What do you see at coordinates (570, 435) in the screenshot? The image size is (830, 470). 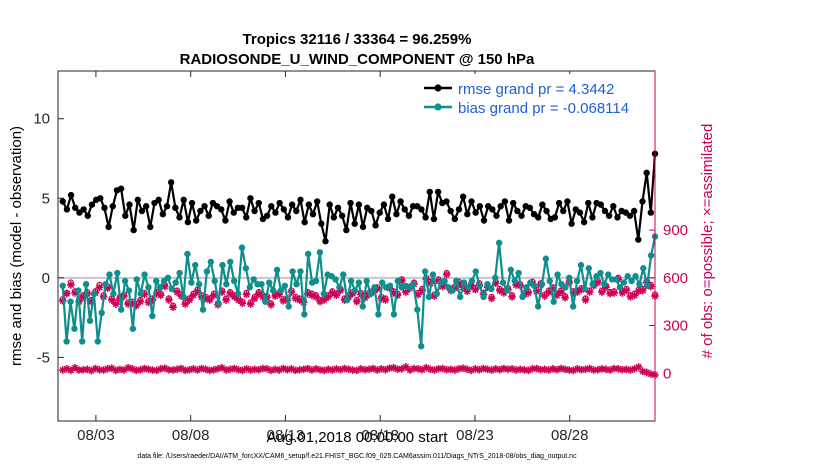 I see `x-tick-label: 08/28` at bounding box center [570, 435].